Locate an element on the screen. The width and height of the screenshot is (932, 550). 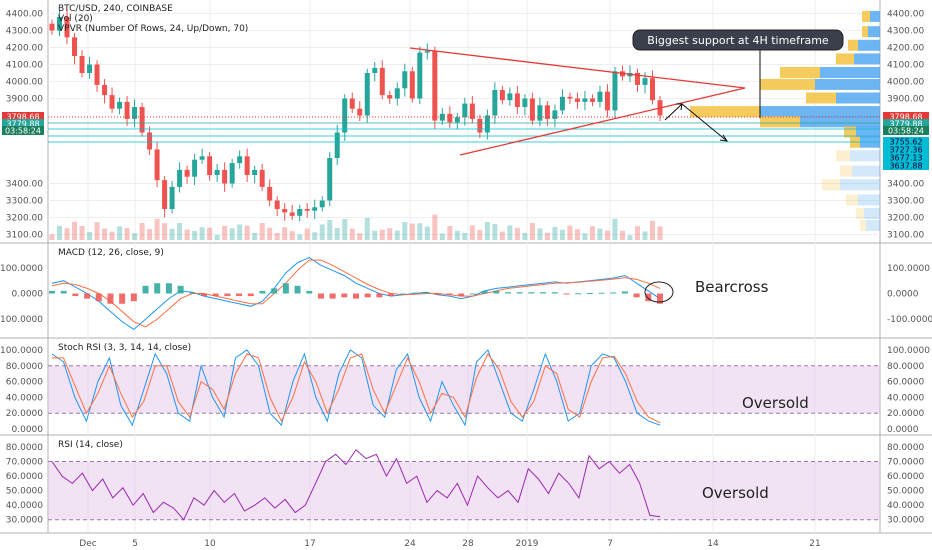
price-tag-right-text: 3779.88 is located at coordinates (905, 124).